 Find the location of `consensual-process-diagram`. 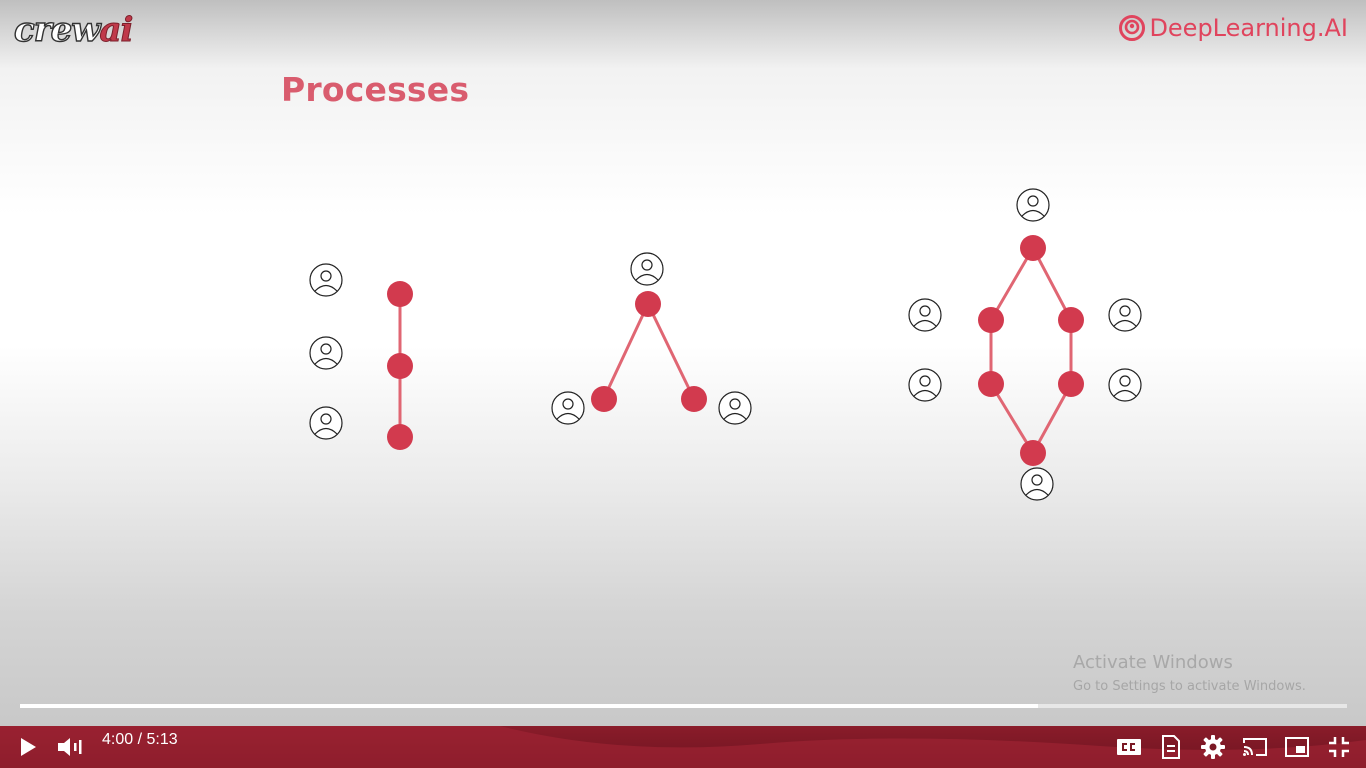

consensual-process-diagram is located at coordinates (1025, 344).